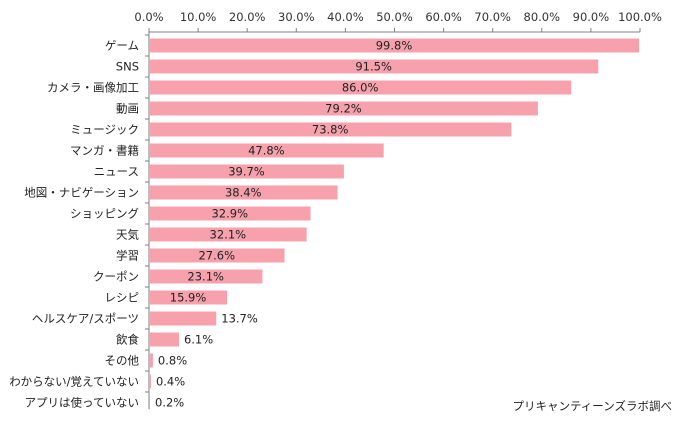 The height and width of the screenshot is (429, 680). I want to click on category-label: カメラ・画像加工, so click(93, 88).